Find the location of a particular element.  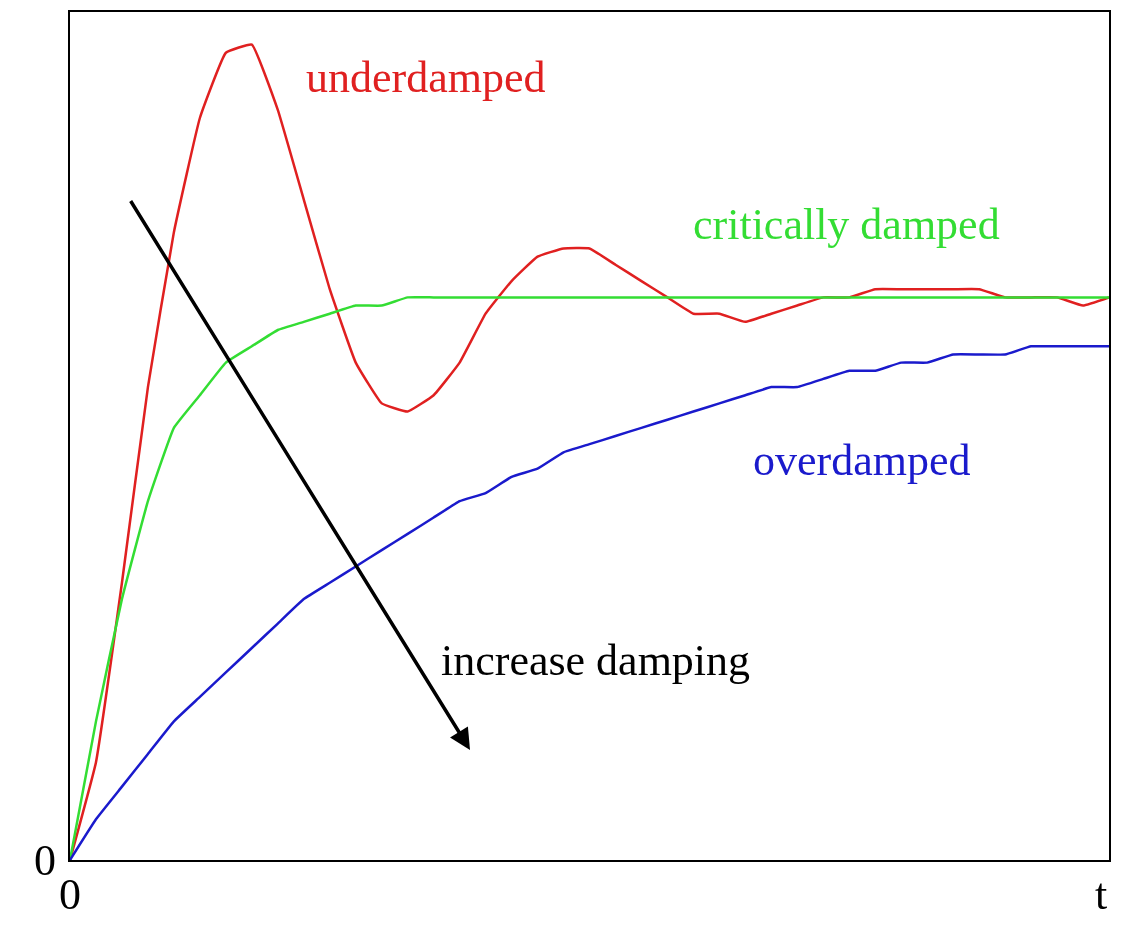

series-label: critically damped is located at coordinates (846, 224).